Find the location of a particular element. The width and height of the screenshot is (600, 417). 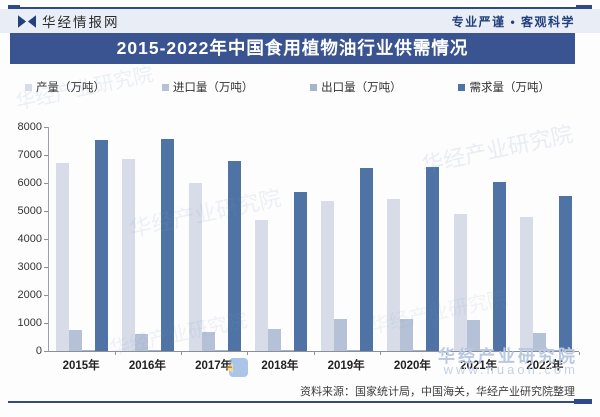

bar-group-2019年 is located at coordinates (348, 241).